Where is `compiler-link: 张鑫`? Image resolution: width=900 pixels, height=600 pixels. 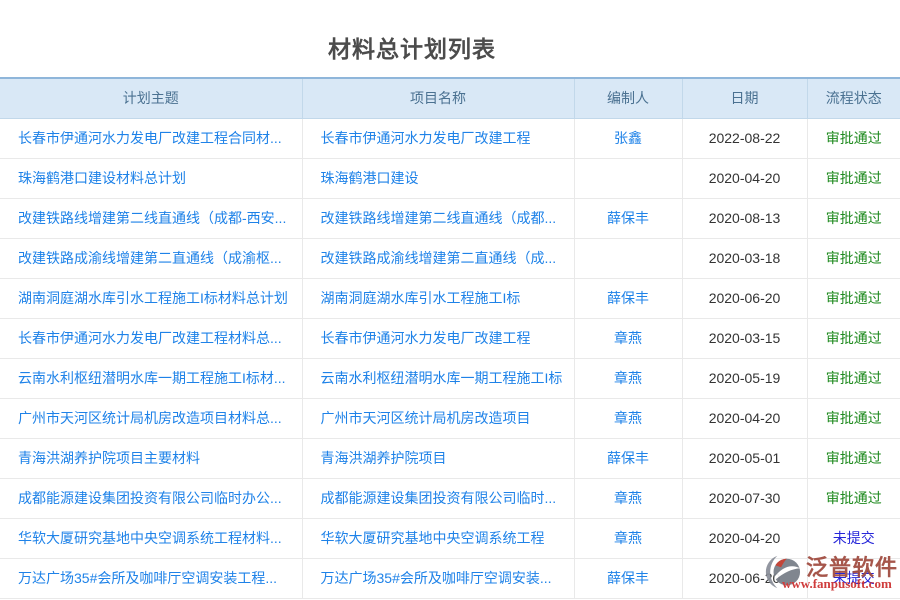
compiler-link: 张鑫 is located at coordinates (628, 138).